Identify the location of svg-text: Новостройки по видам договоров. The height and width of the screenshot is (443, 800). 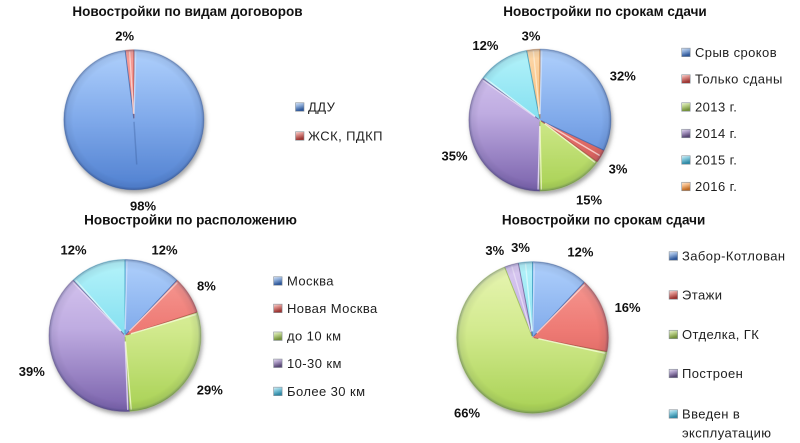
(187, 11).